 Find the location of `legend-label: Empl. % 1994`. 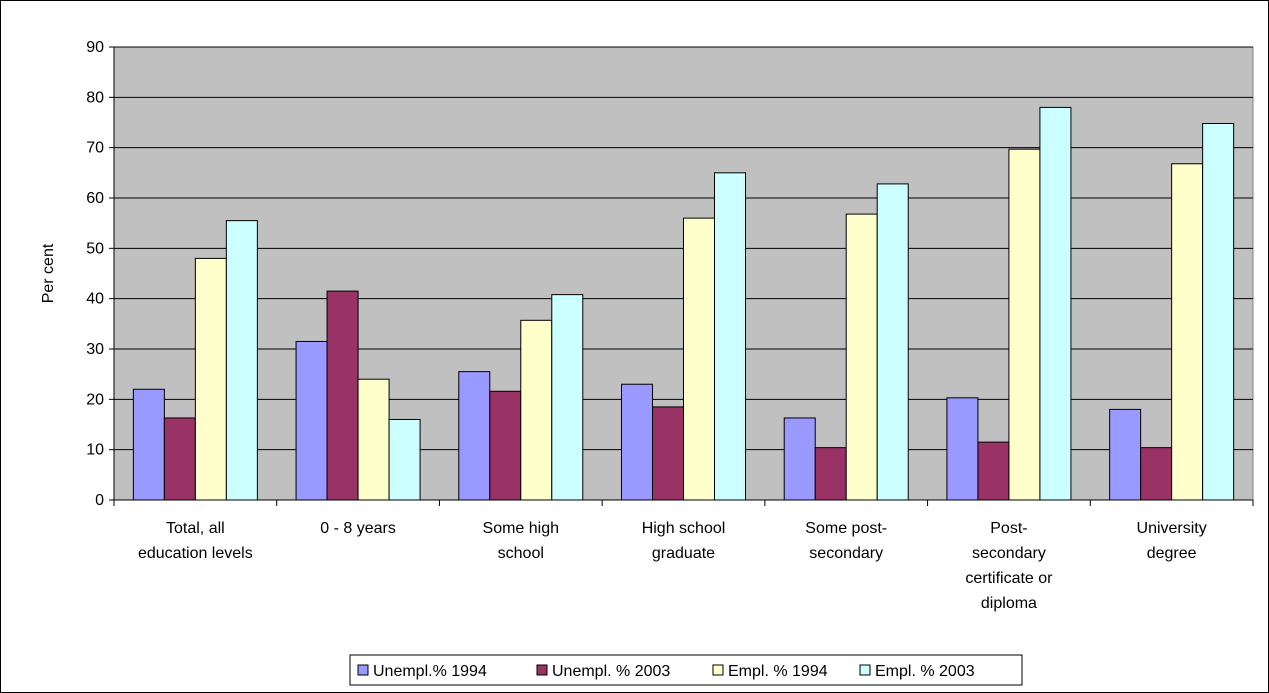

legend-label: Empl. % 1994 is located at coordinates (778, 671).